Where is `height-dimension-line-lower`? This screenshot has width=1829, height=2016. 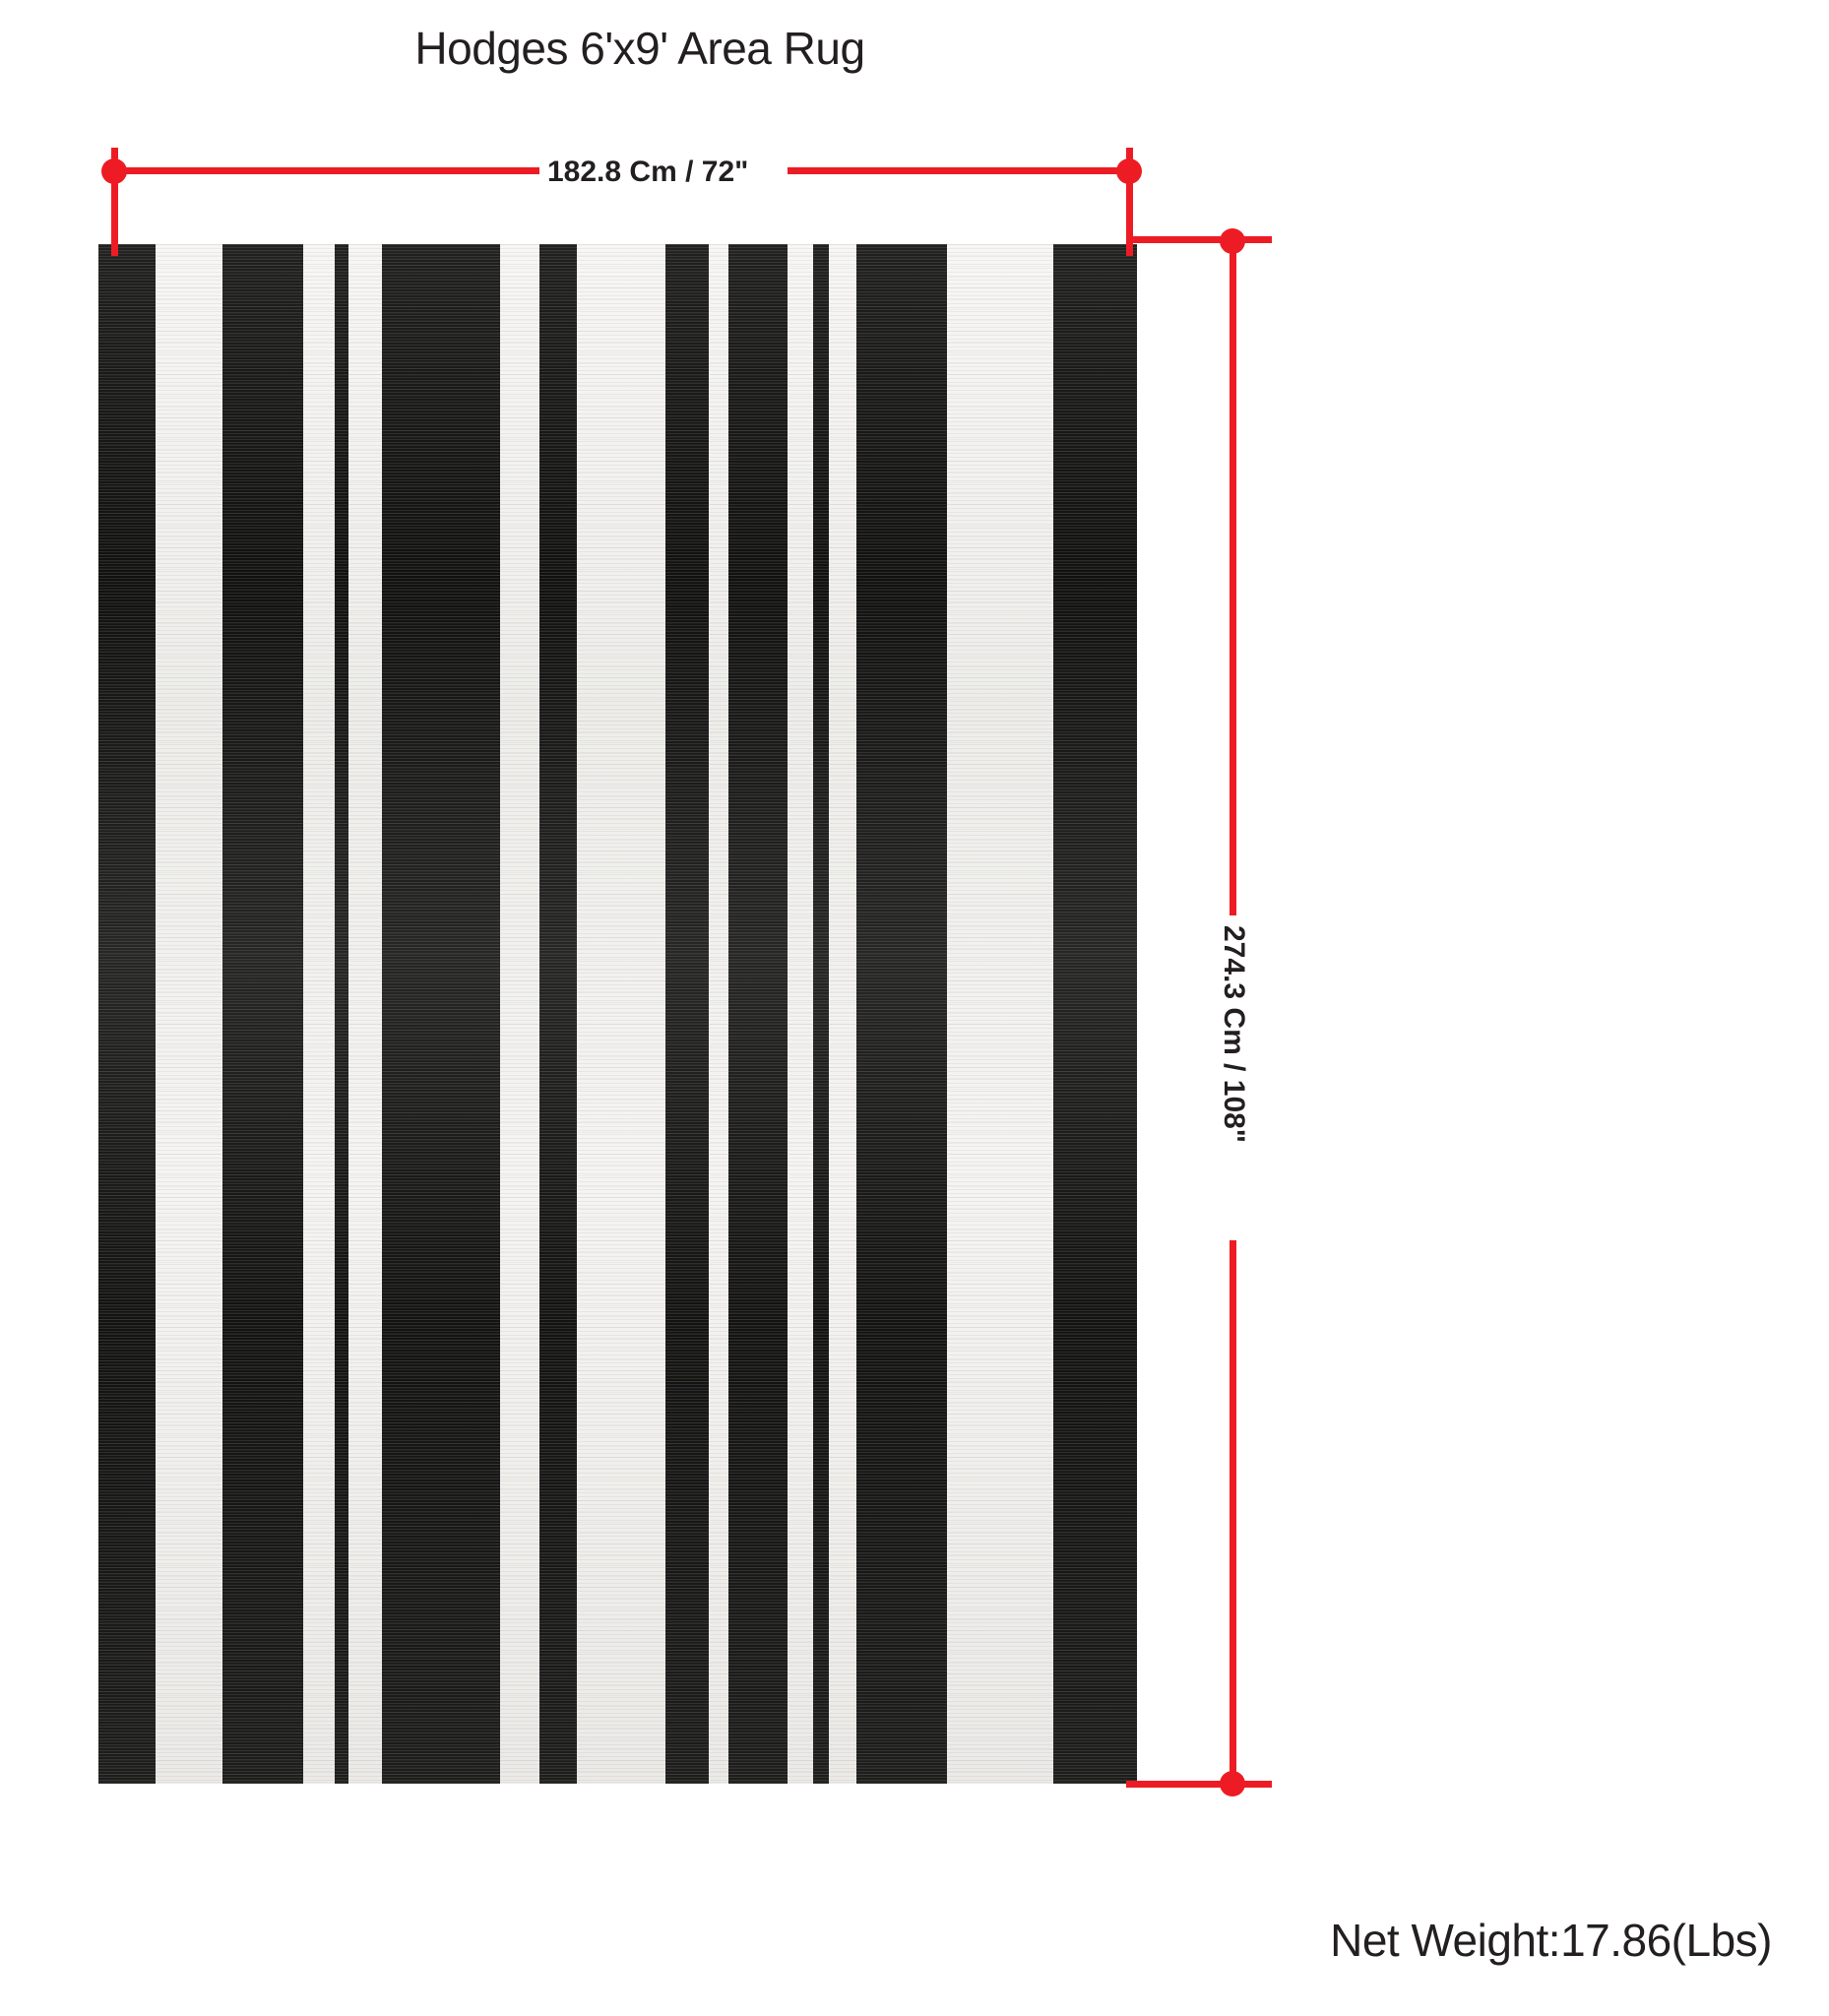 height-dimension-line-lower is located at coordinates (1233, 1512).